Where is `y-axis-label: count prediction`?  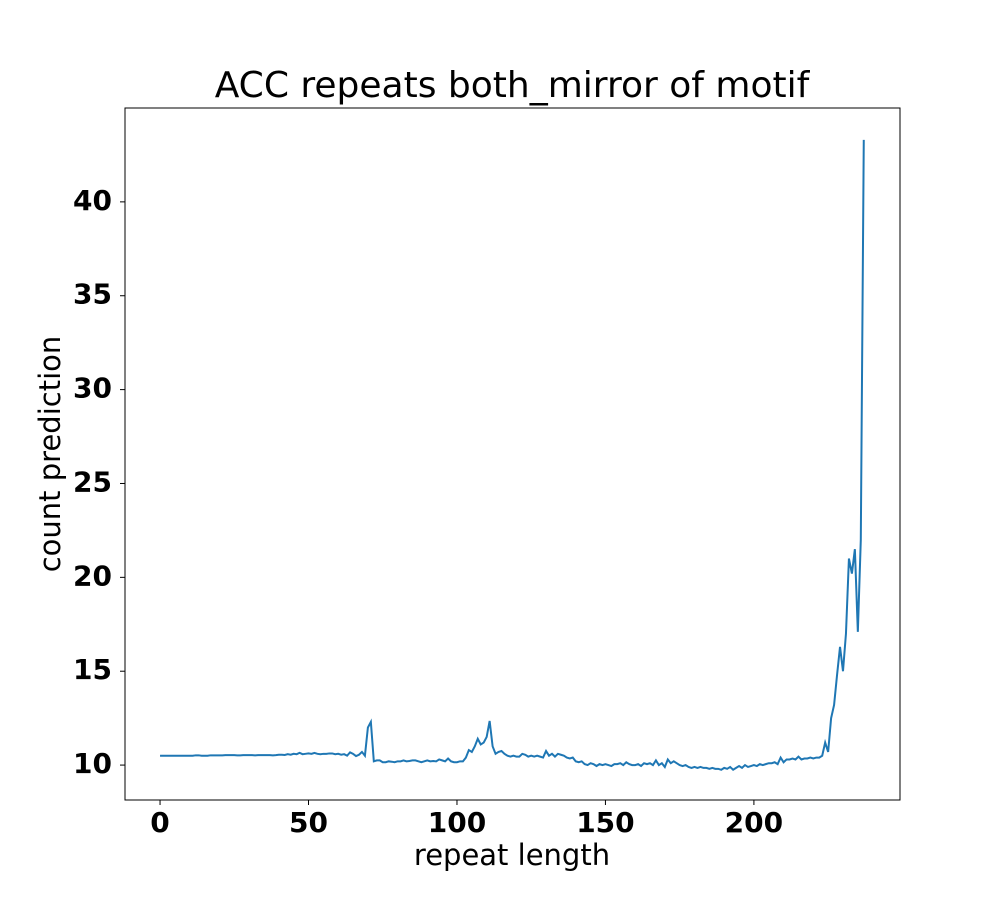 y-axis-label: count prediction is located at coordinates (50, 454).